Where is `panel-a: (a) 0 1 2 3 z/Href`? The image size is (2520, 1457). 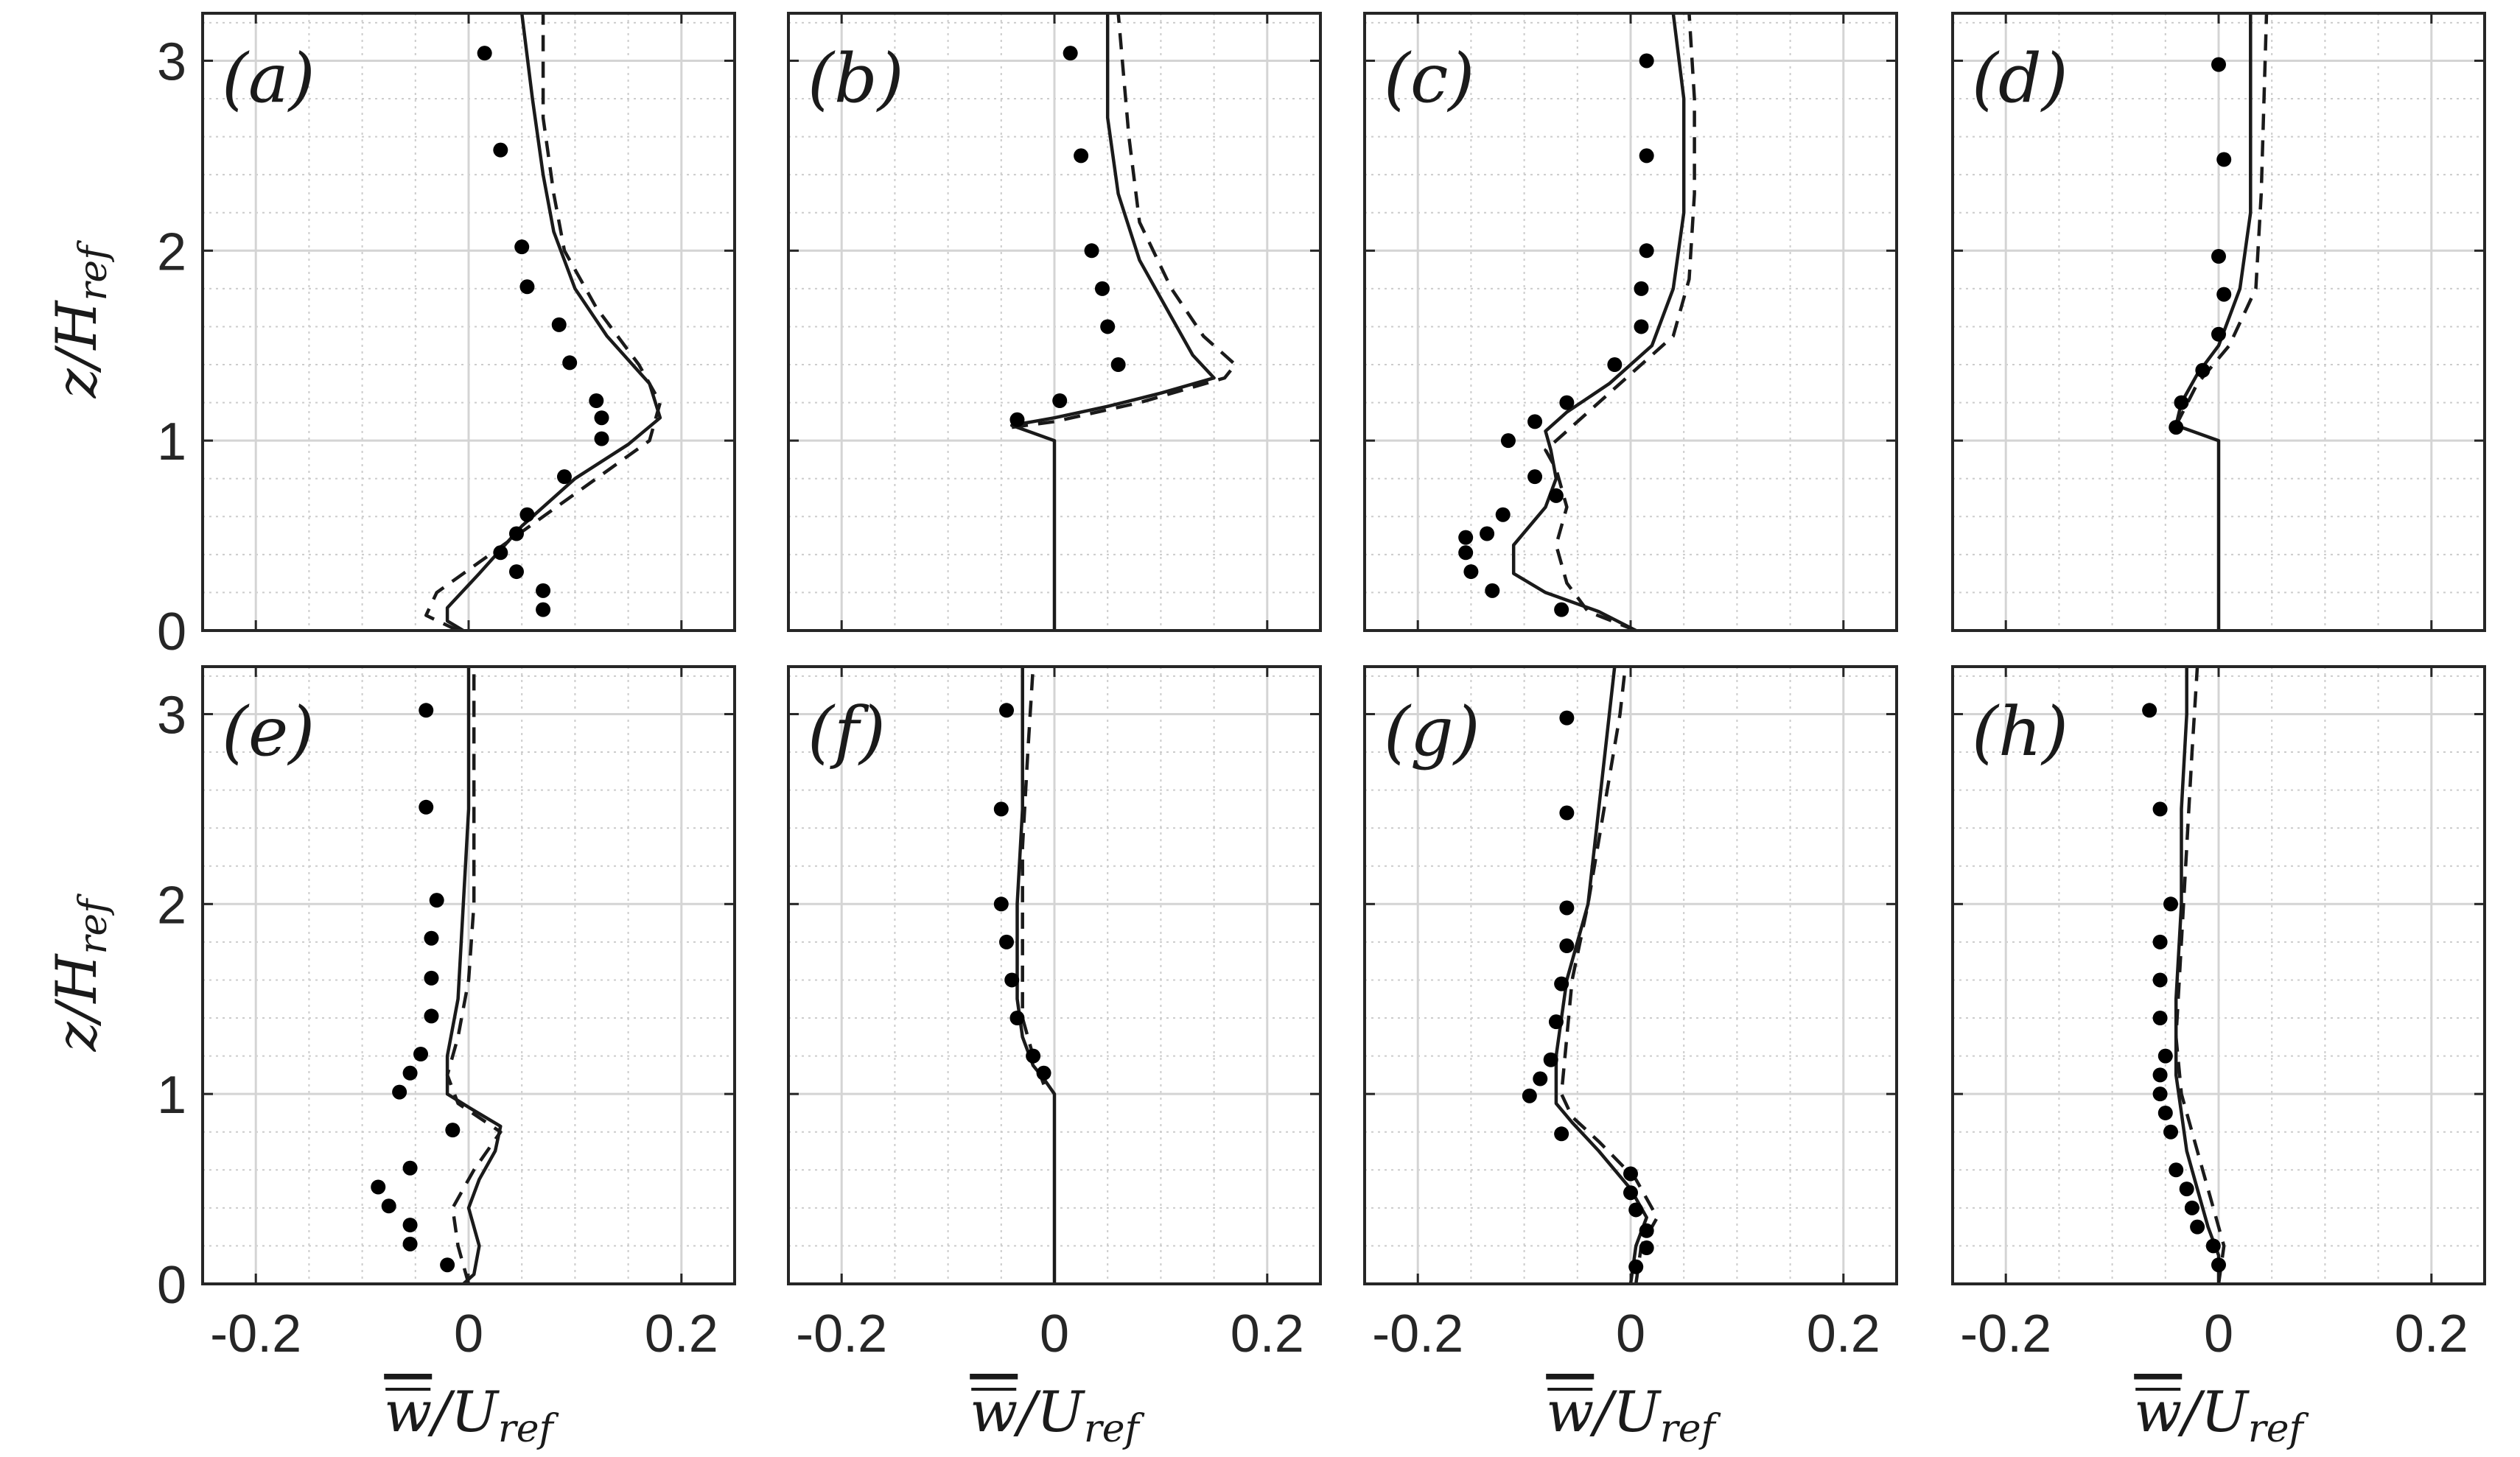
panel-a: (a) 0 1 2 3 z/Href is located at coordinates (389, 336).